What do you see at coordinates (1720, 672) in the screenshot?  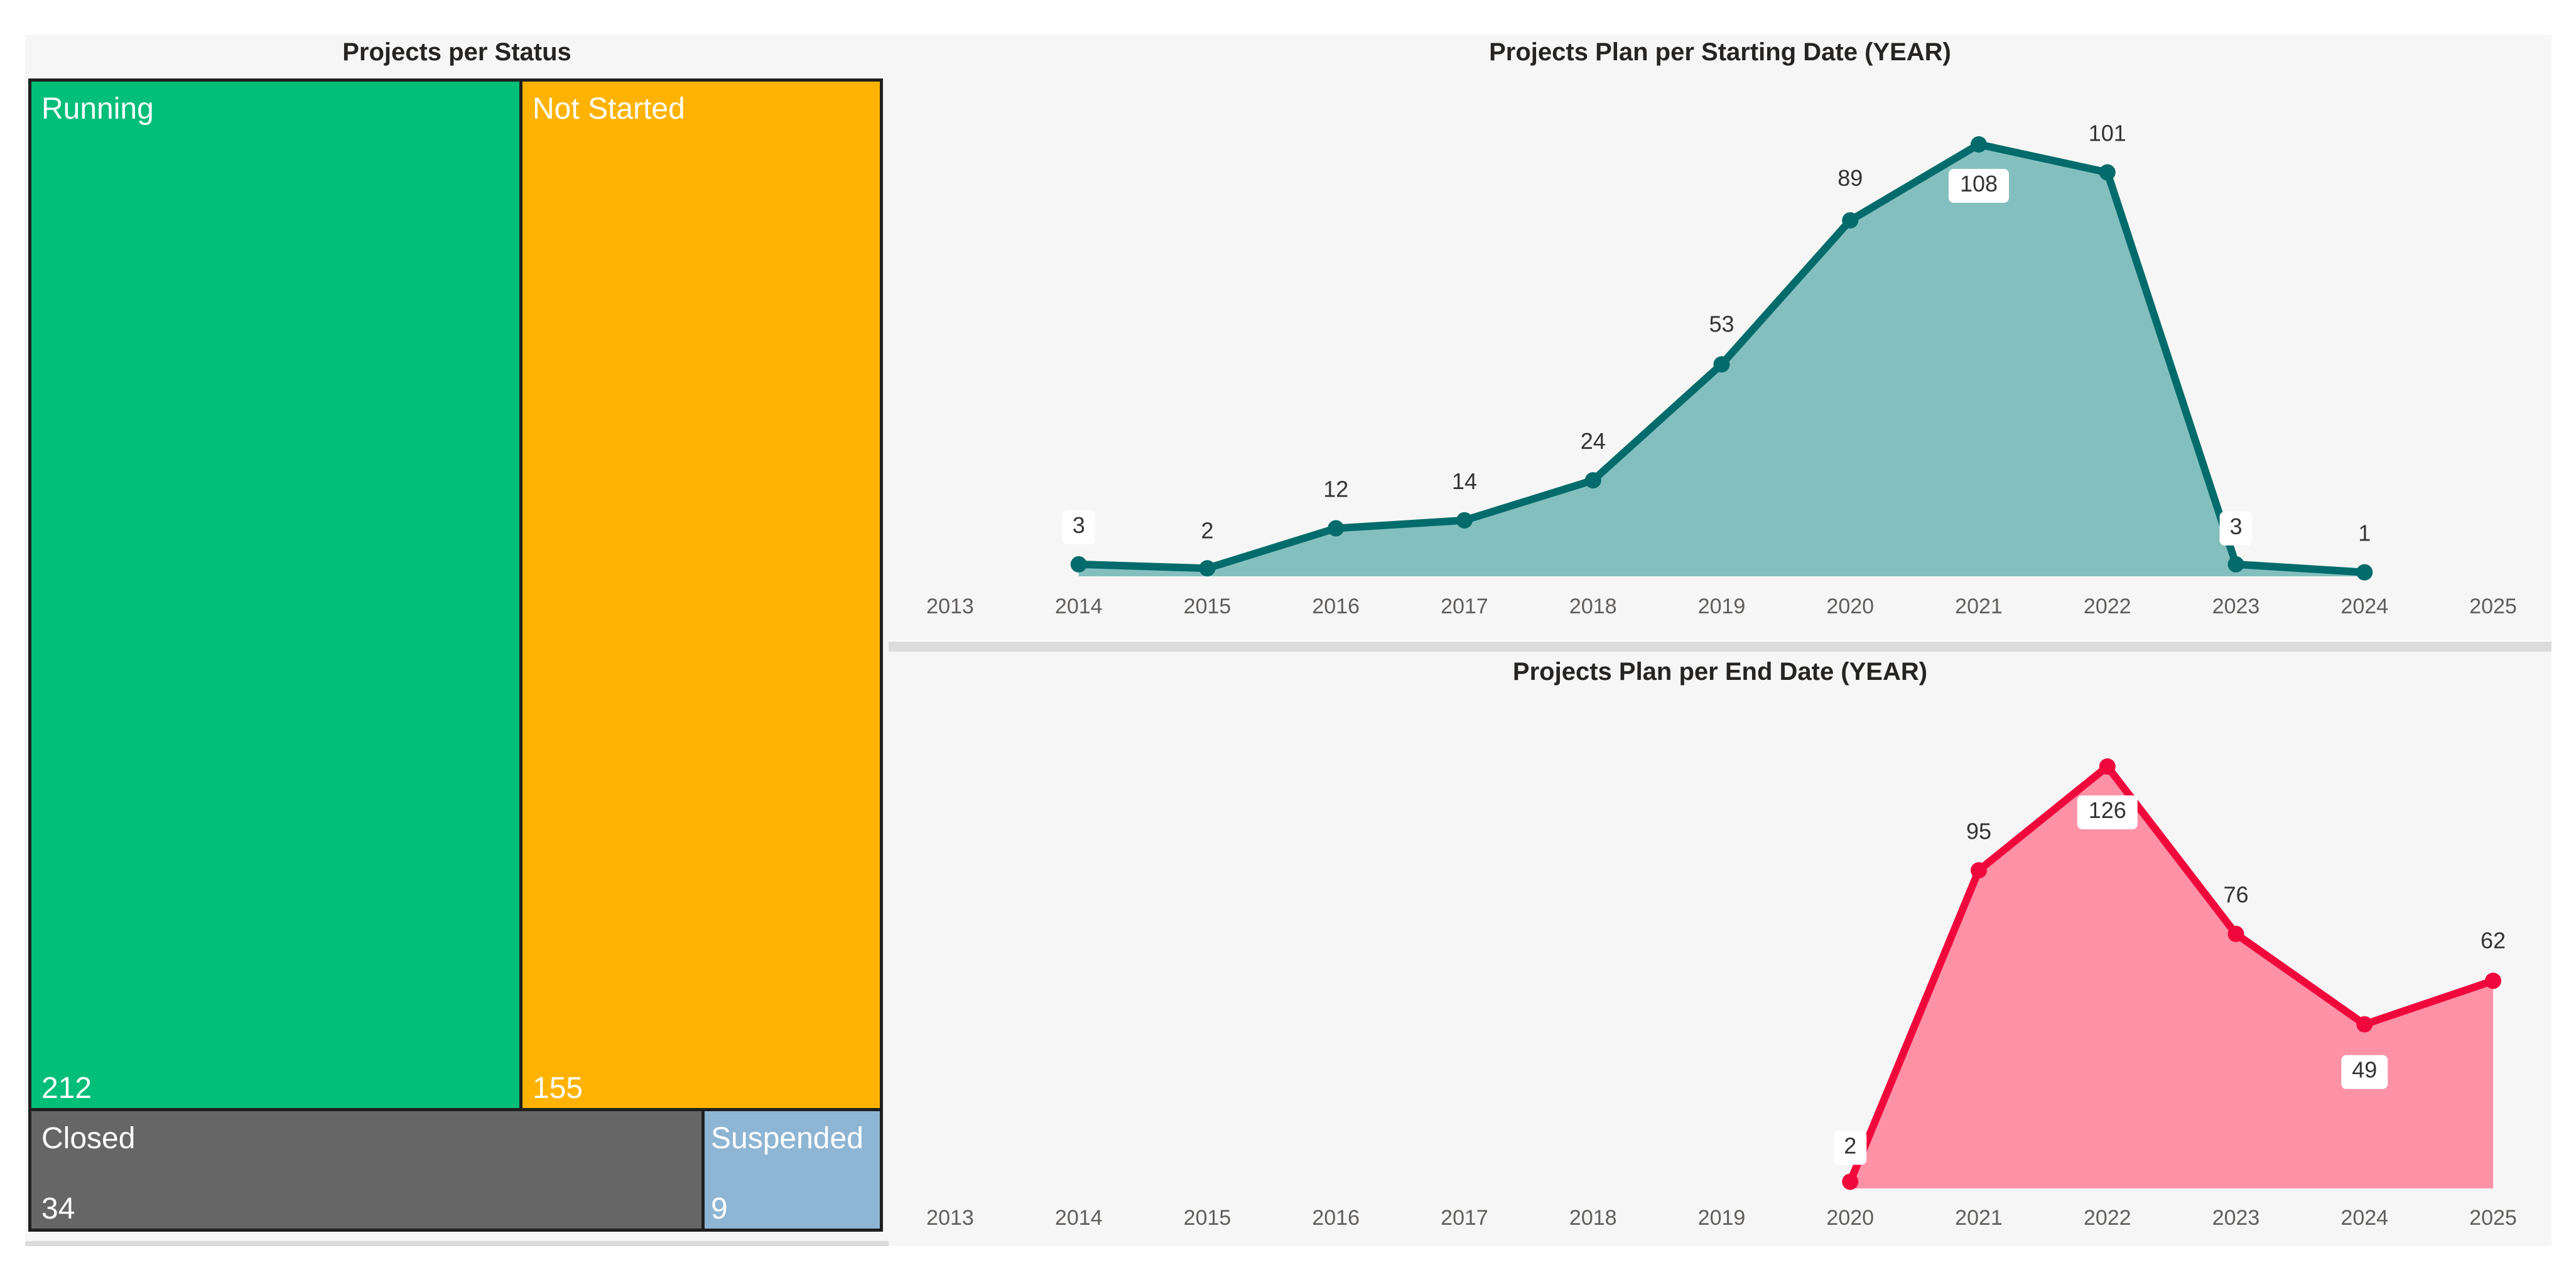 I see `end-chart-title: Projects Plan per End Date (YEAR)` at bounding box center [1720, 672].